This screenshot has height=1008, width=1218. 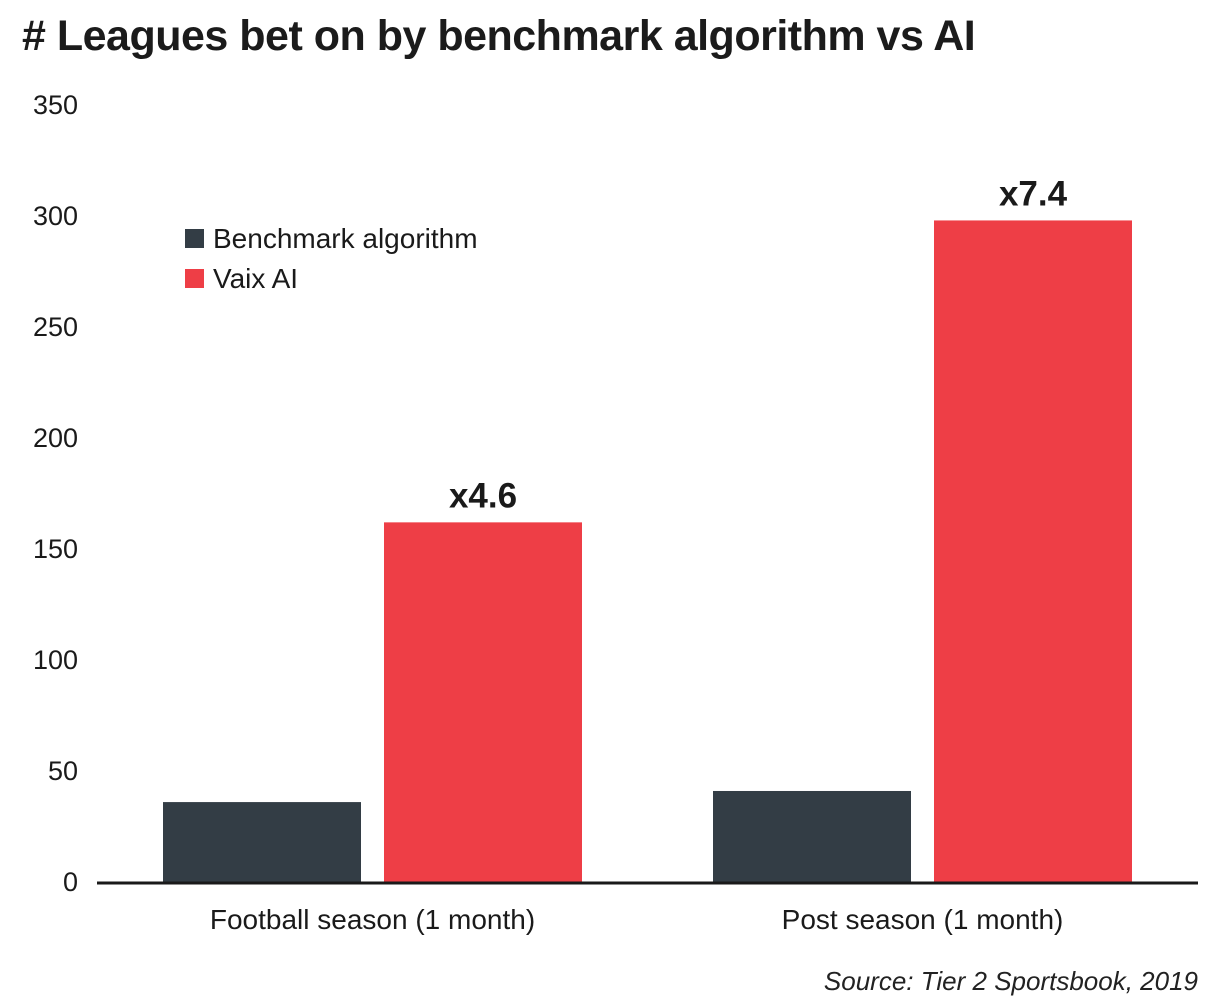 What do you see at coordinates (55, 549) in the screenshot?
I see `y-tick-label: 150` at bounding box center [55, 549].